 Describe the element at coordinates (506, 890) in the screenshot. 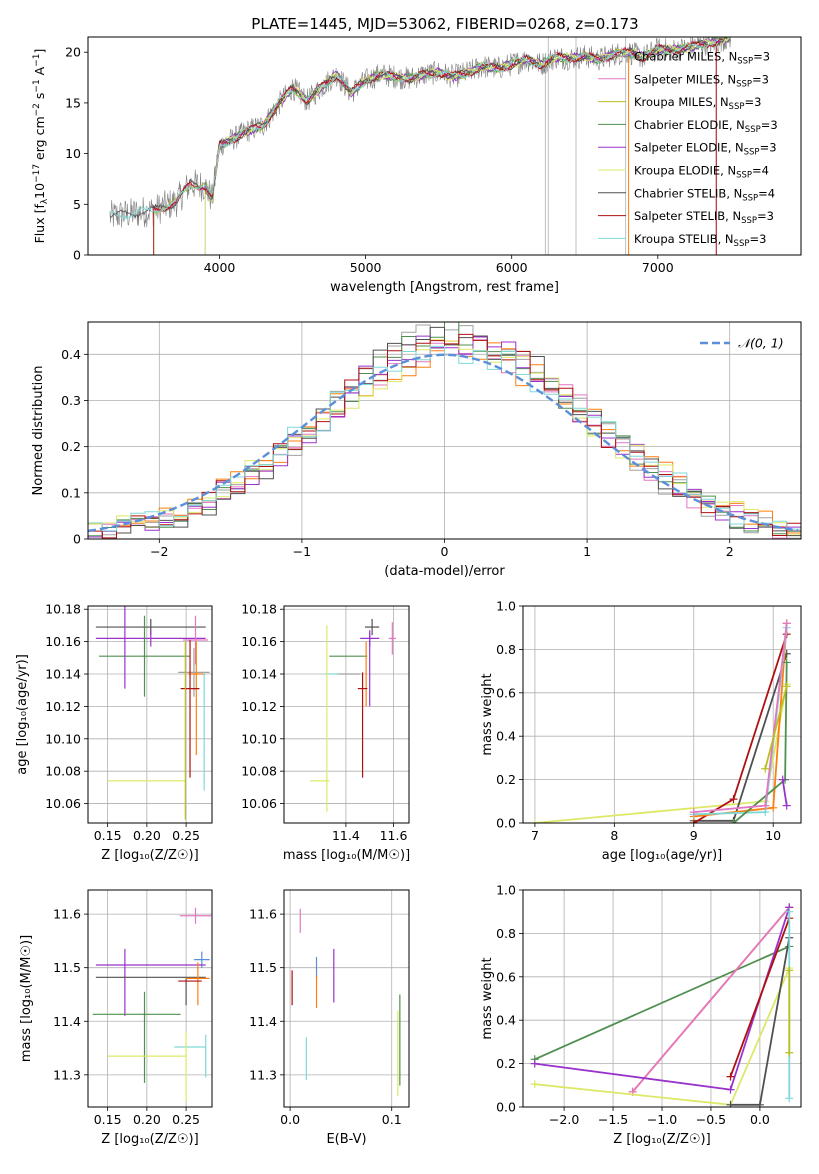

I see `massweight_vs_Z-ytick-label: 1.0` at that location.